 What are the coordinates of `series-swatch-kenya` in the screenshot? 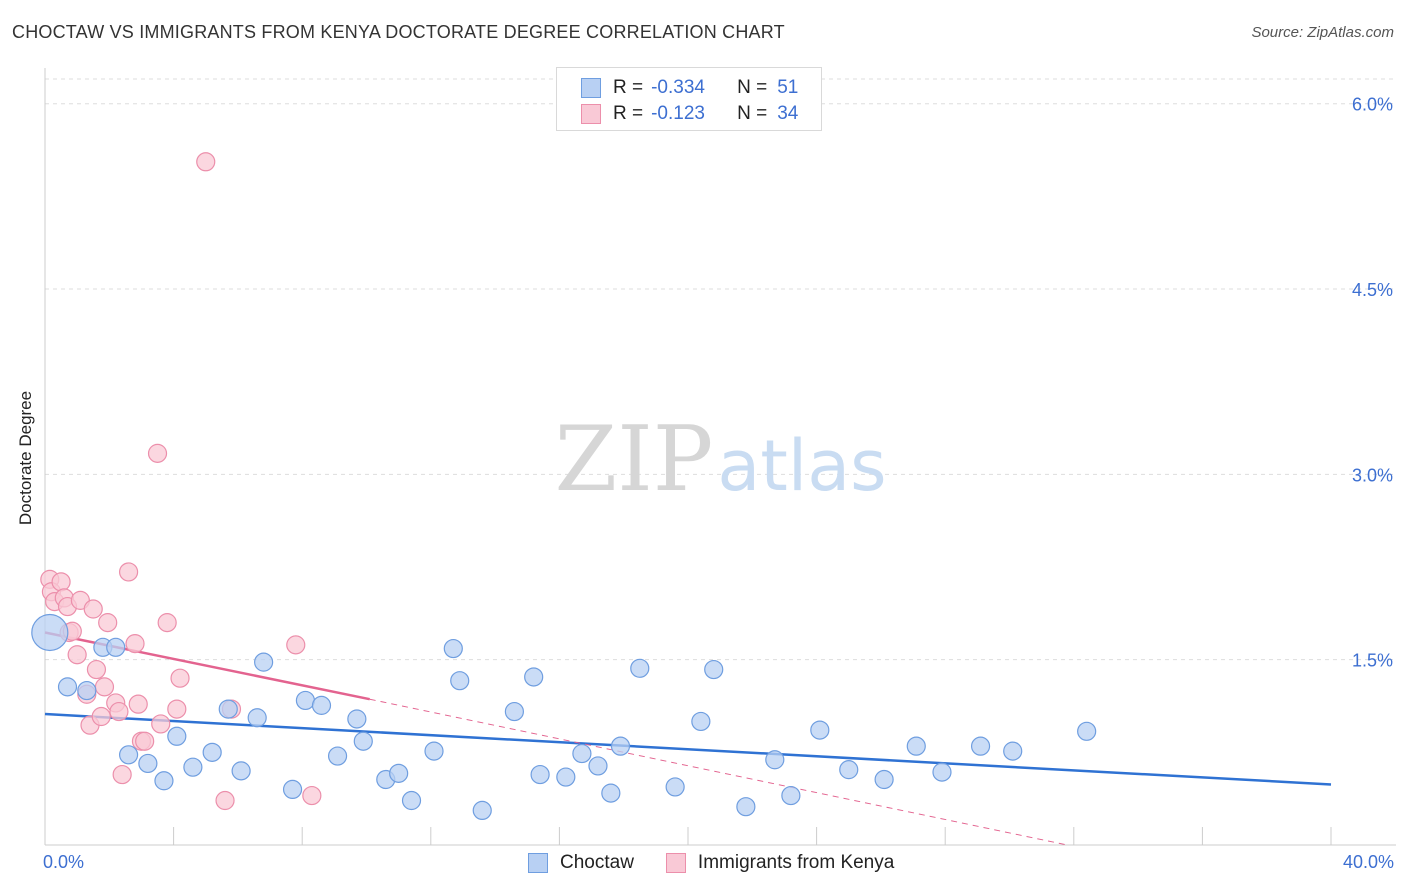 It's located at (675, 863).